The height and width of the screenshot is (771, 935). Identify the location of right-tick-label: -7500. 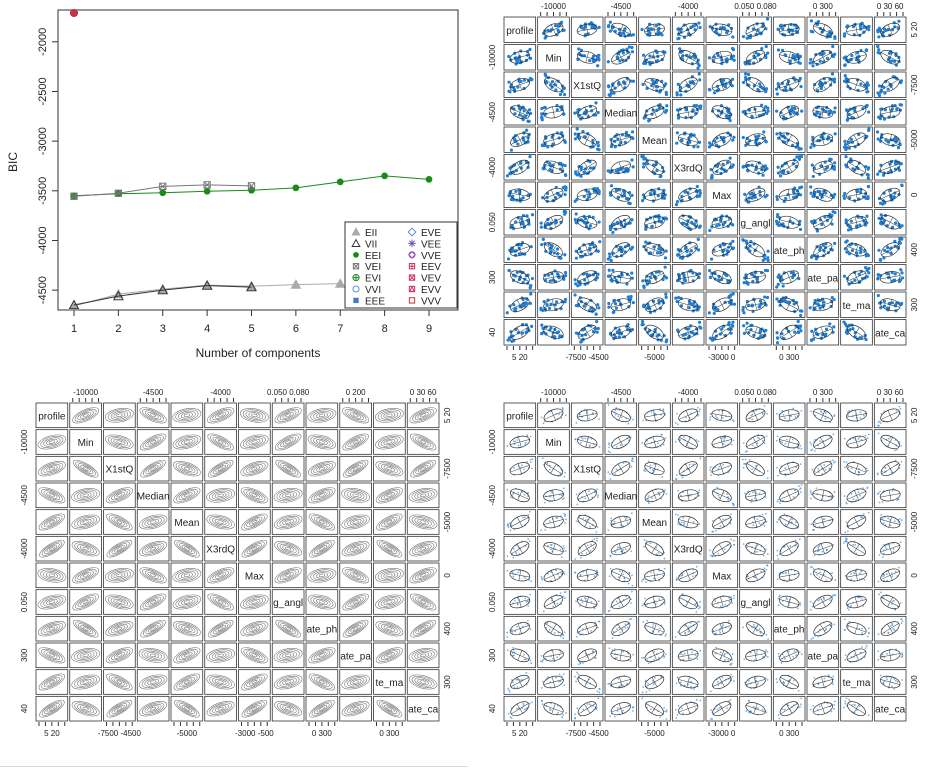
(914, 84).